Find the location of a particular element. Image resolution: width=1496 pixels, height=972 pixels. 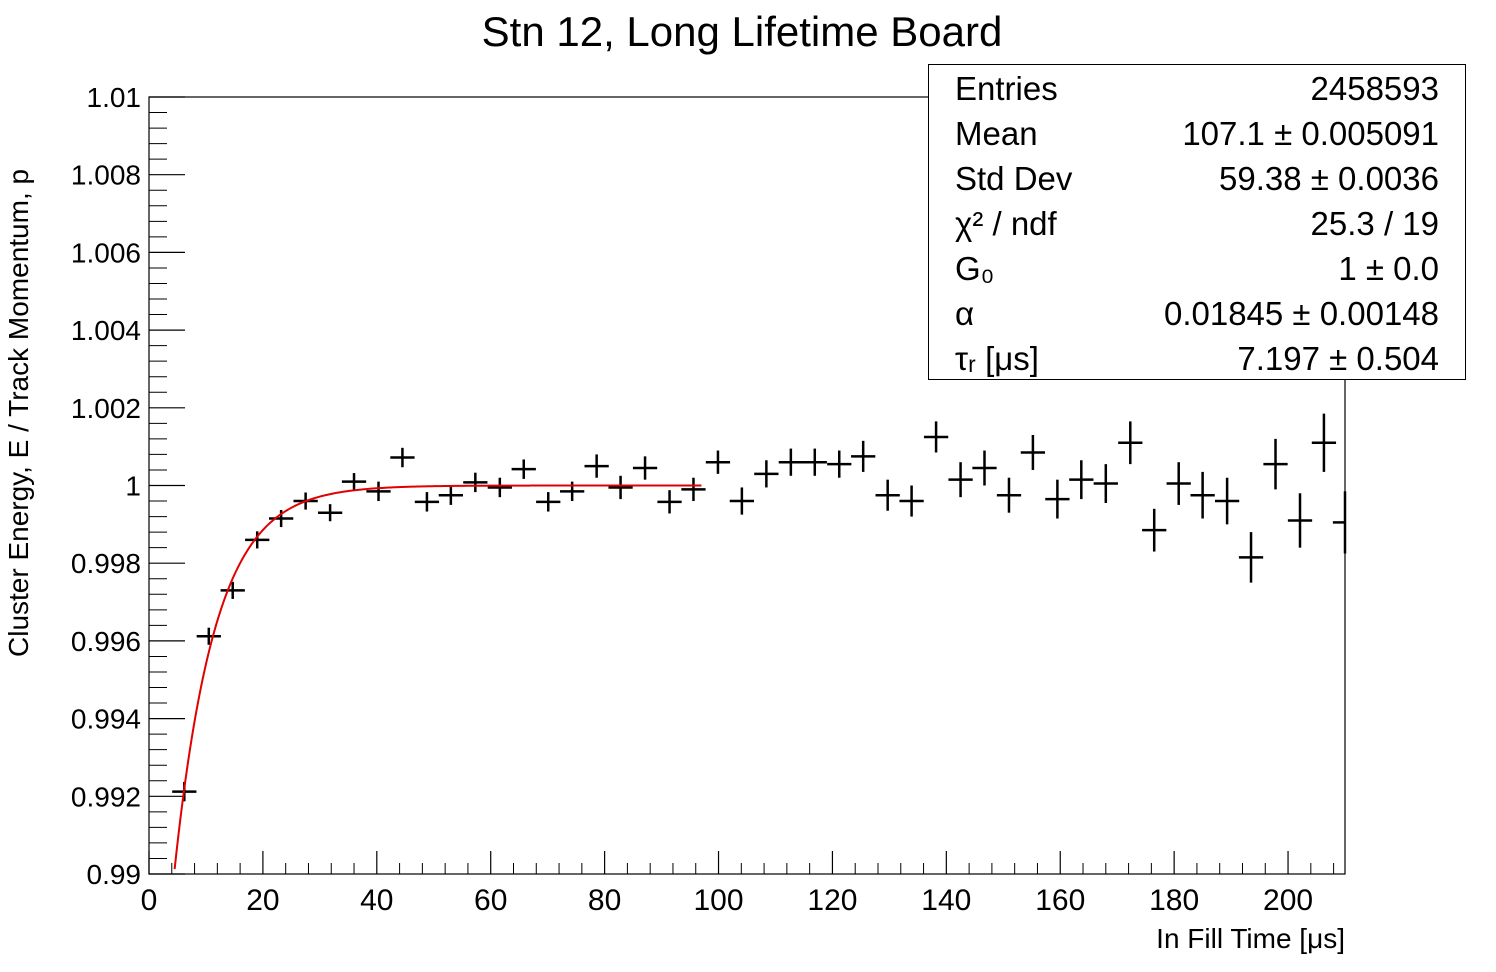

y-tick-label: 1 is located at coordinates (133, 486).